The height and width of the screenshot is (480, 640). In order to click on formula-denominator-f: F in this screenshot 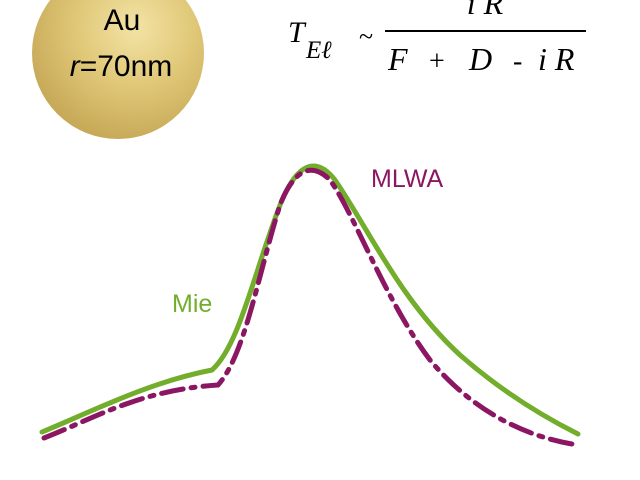, I will do `click(397, 59)`.